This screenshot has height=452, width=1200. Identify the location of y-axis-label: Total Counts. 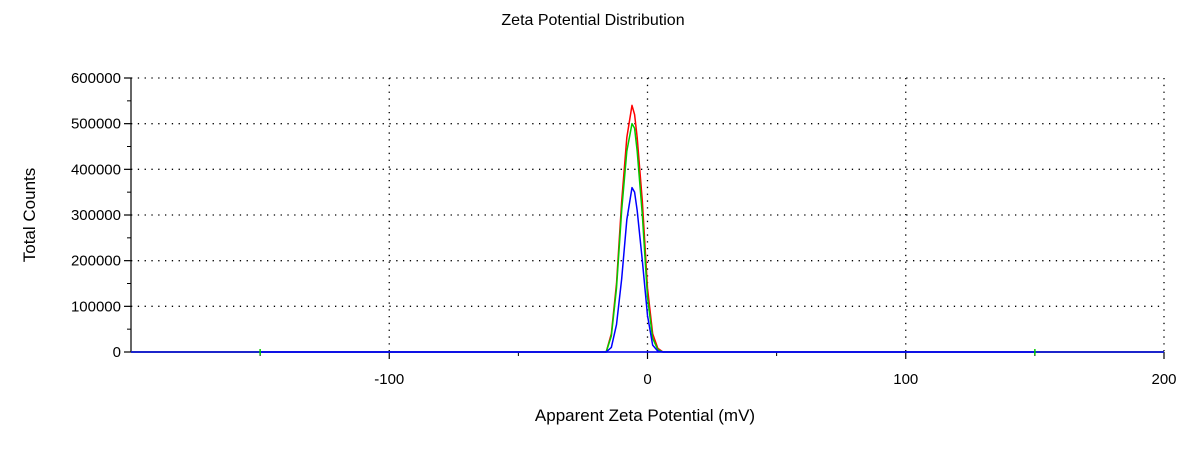
(29, 215).